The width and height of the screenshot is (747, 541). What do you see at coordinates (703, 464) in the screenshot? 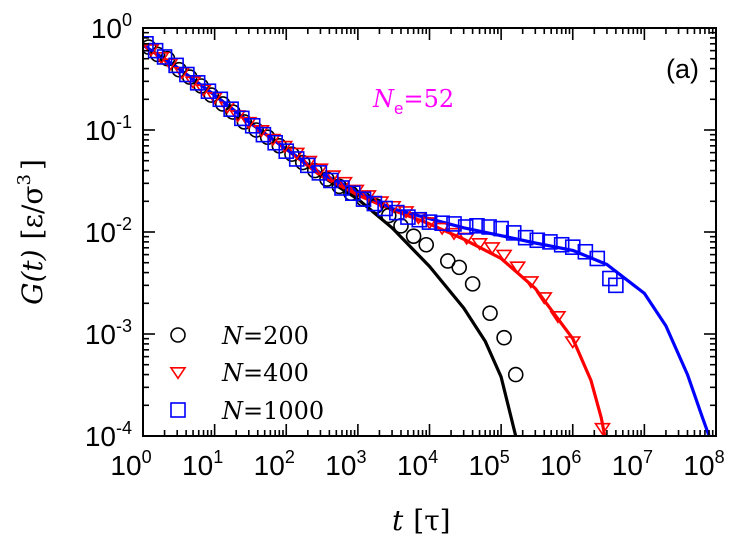
I see `x-tick-label: 10⁸` at bounding box center [703, 464].